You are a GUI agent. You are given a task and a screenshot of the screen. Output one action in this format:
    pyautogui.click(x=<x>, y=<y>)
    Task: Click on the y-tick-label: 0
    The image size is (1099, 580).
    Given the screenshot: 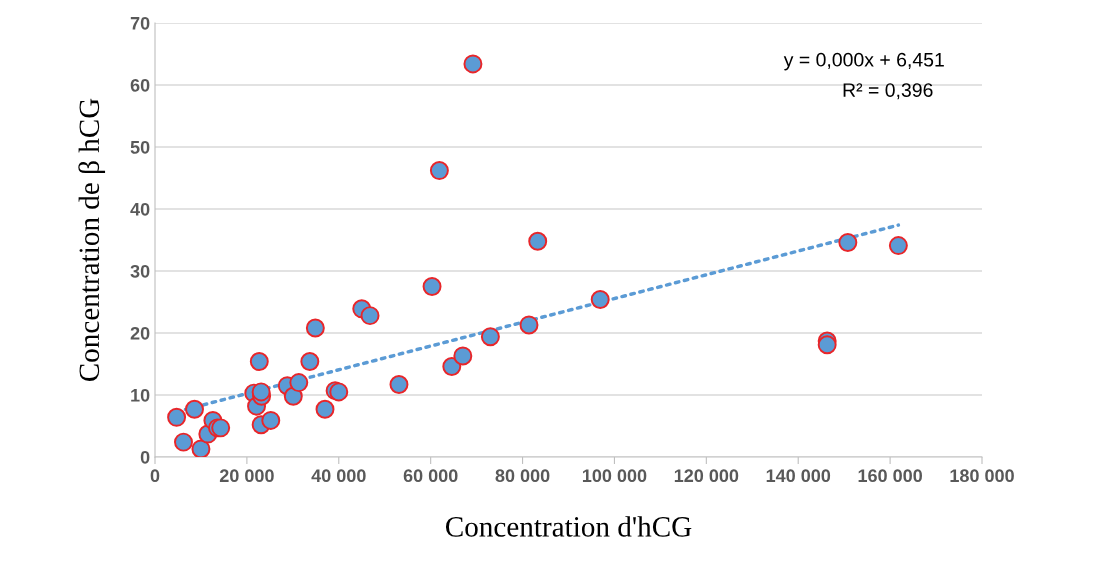 What is the action you would take?
    pyautogui.click(x=145, y=457)
    